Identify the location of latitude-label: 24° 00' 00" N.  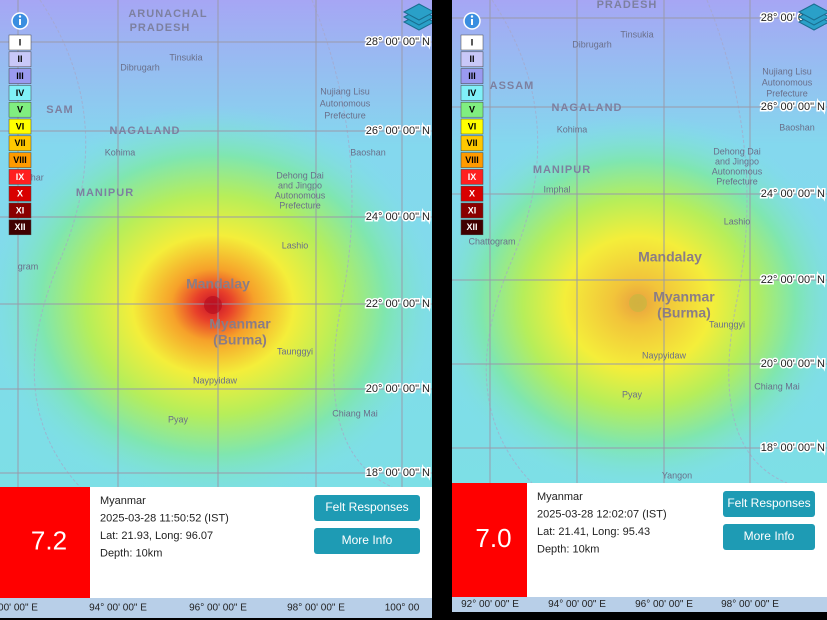
(398, 217).